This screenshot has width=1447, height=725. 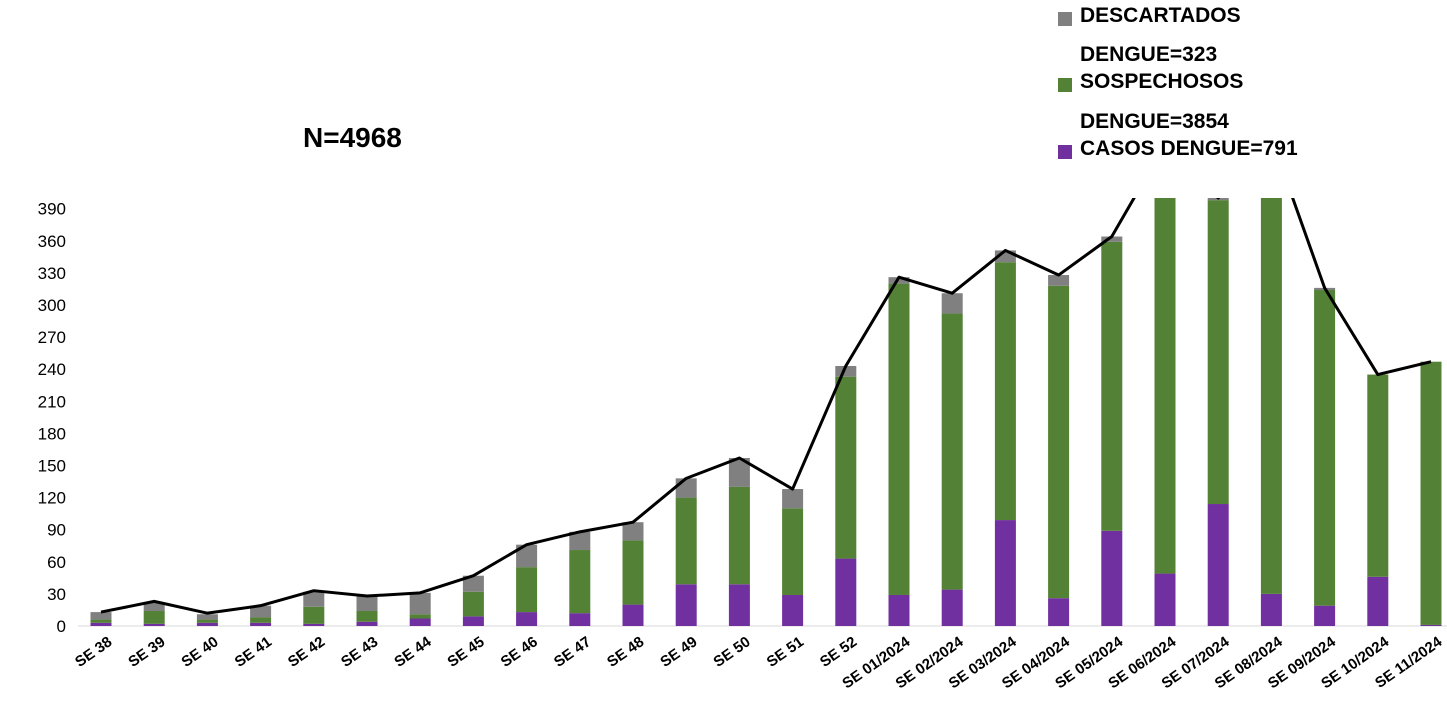 I want to click on legend-label-sospechosos-1: SOSPECHOSOS, so click(x=1162, y=81).